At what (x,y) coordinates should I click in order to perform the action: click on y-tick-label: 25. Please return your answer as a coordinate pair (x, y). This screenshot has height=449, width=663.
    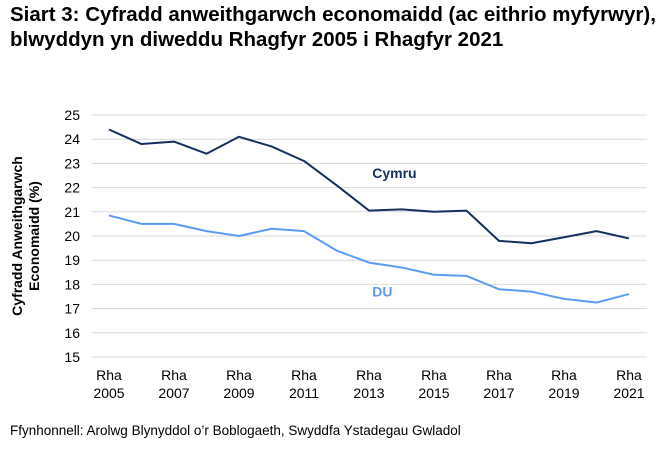
    Looking at the image, I should click on (72, 115).